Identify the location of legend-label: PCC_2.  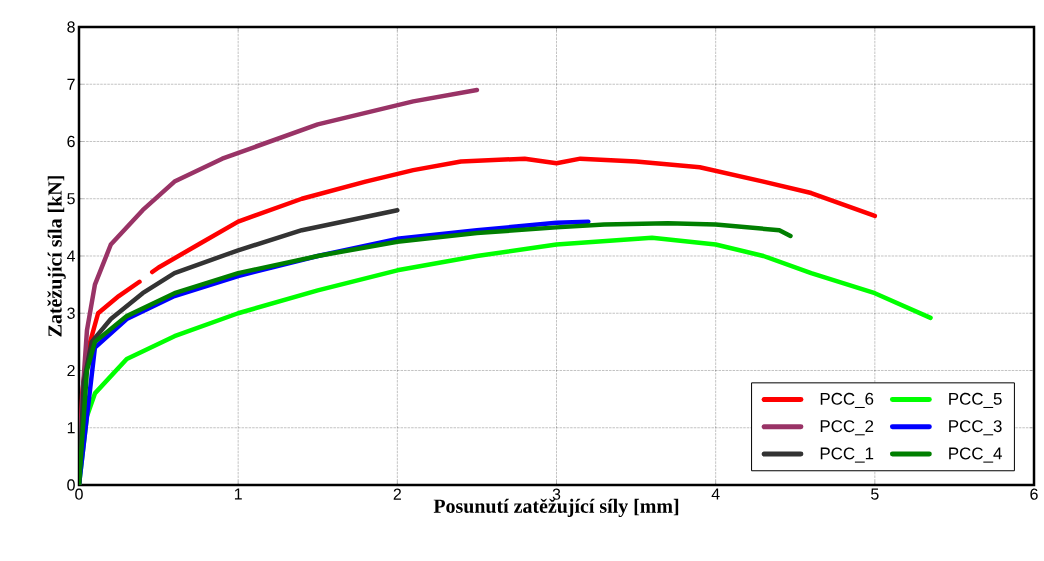
(847, 428).